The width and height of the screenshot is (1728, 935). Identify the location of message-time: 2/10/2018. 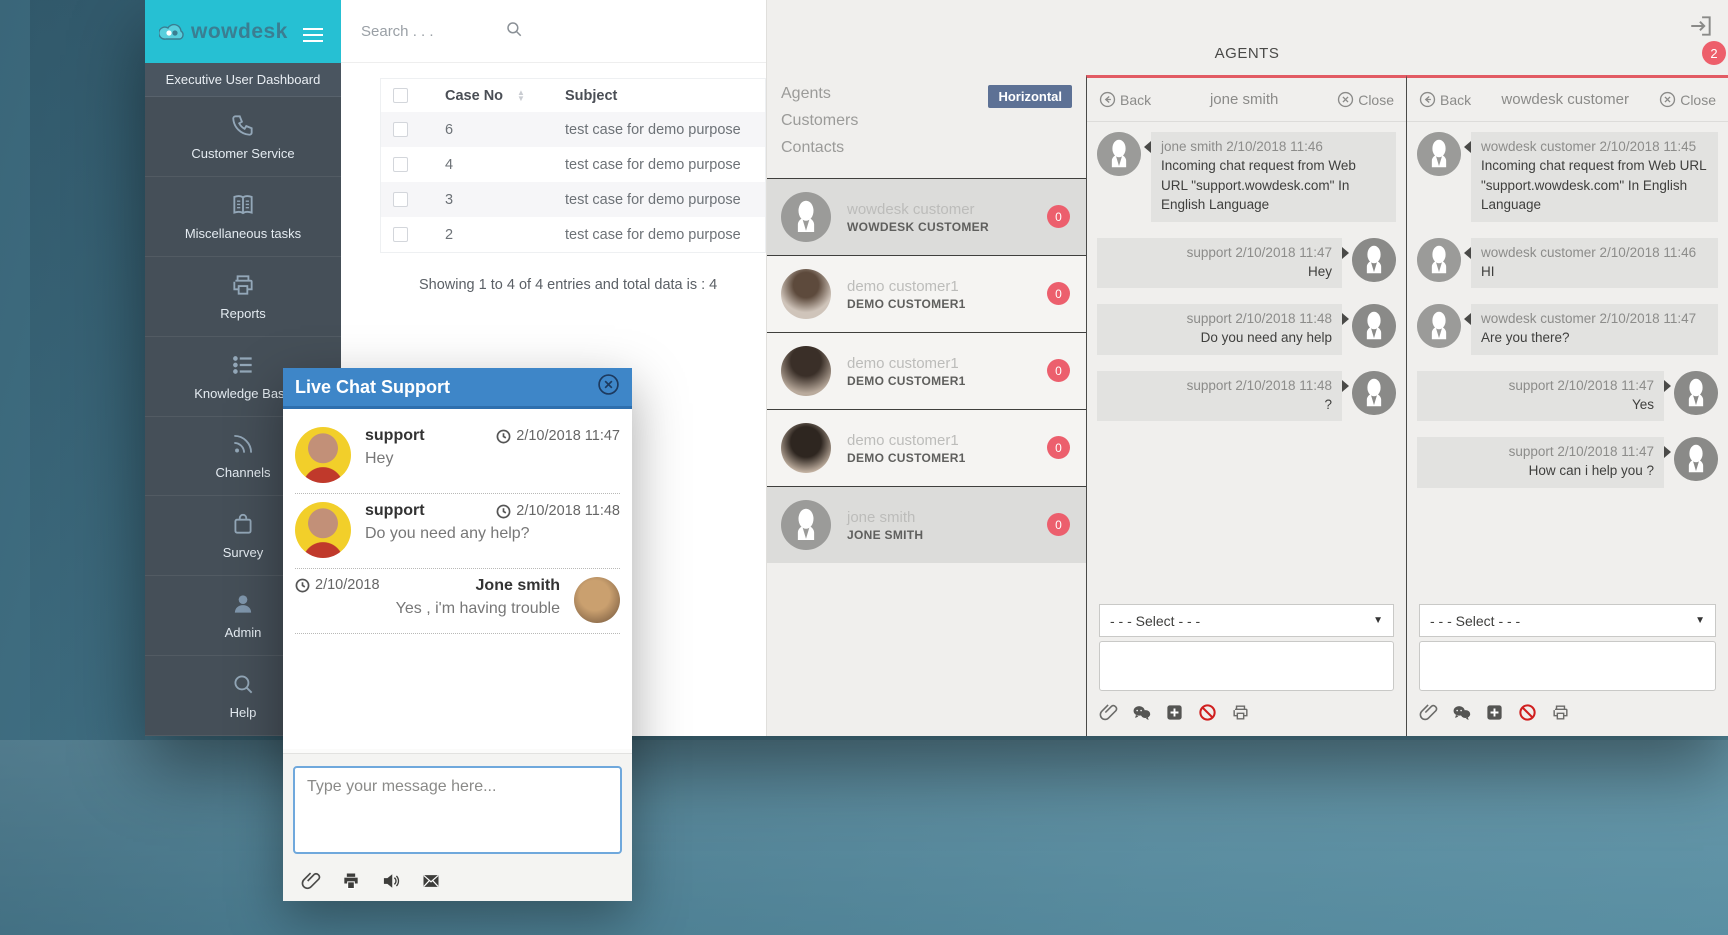
(347, 585).